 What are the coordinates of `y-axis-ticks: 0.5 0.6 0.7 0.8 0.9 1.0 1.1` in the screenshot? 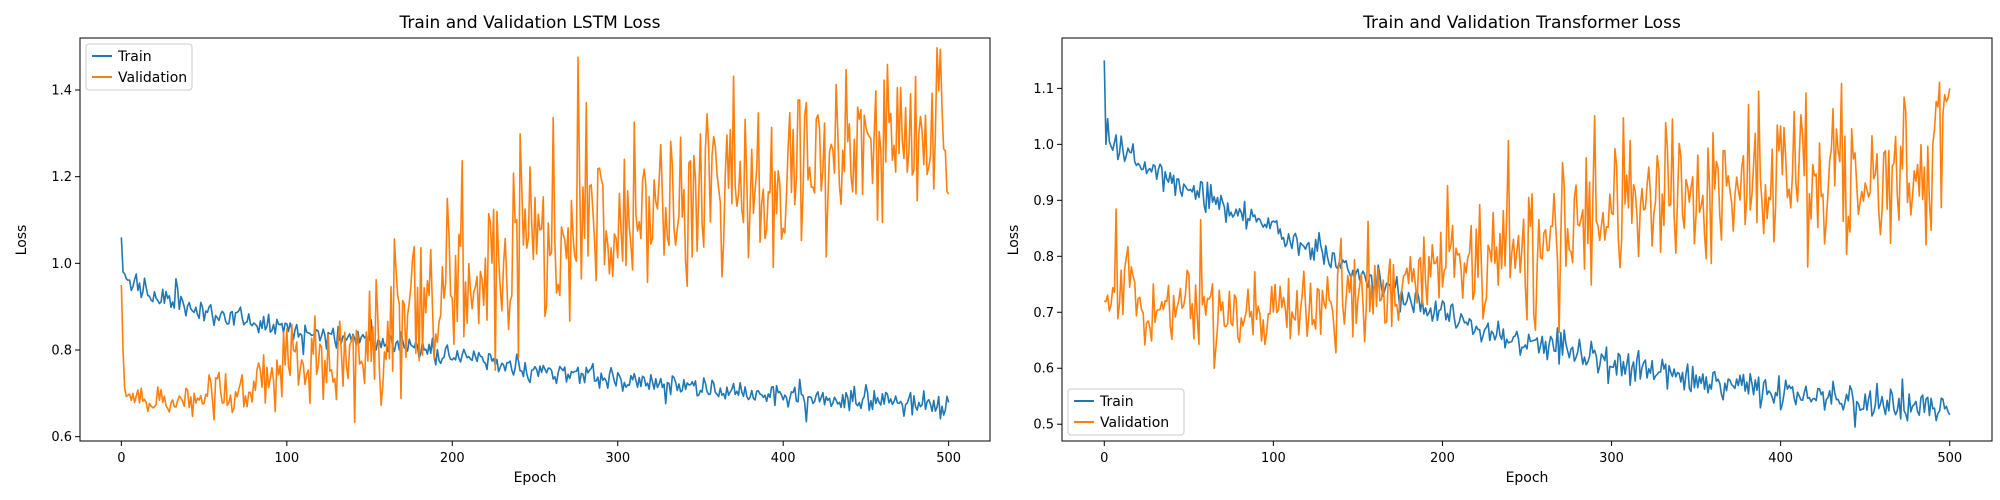 It's located at (1047, 257).